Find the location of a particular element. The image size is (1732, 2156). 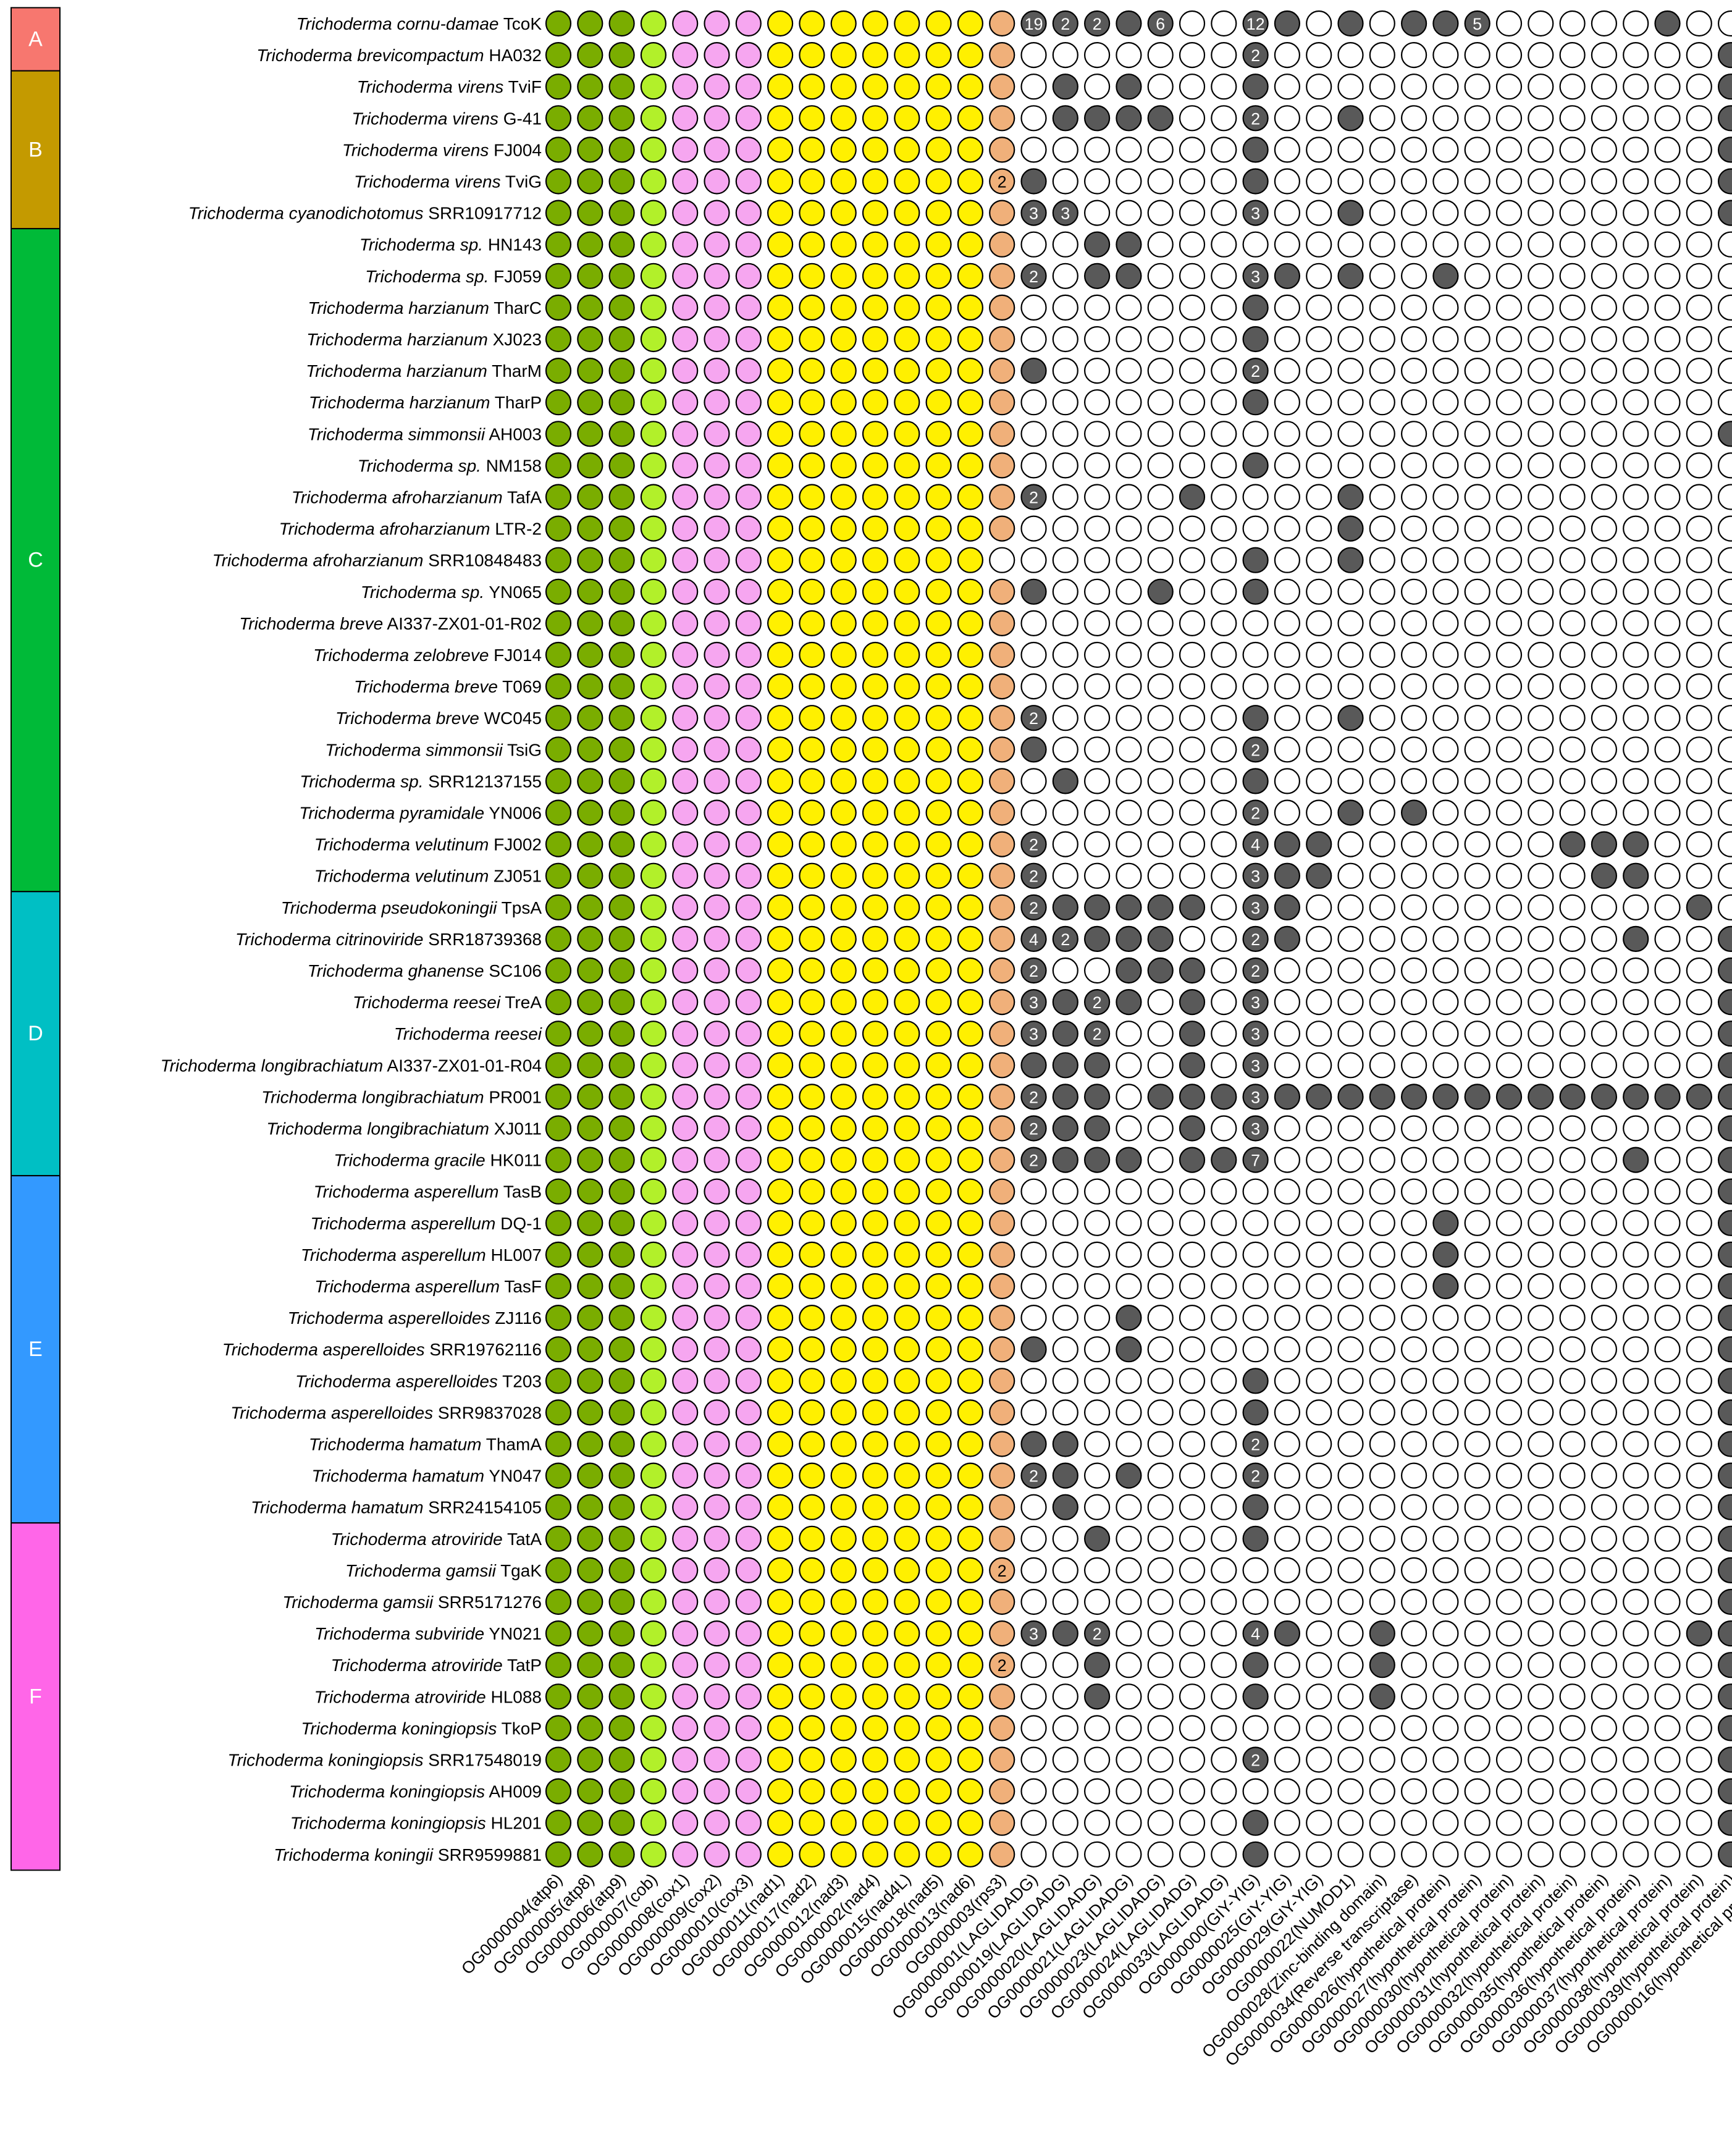

dot-count-label: 3 is located at coordinates (1255, 1003).